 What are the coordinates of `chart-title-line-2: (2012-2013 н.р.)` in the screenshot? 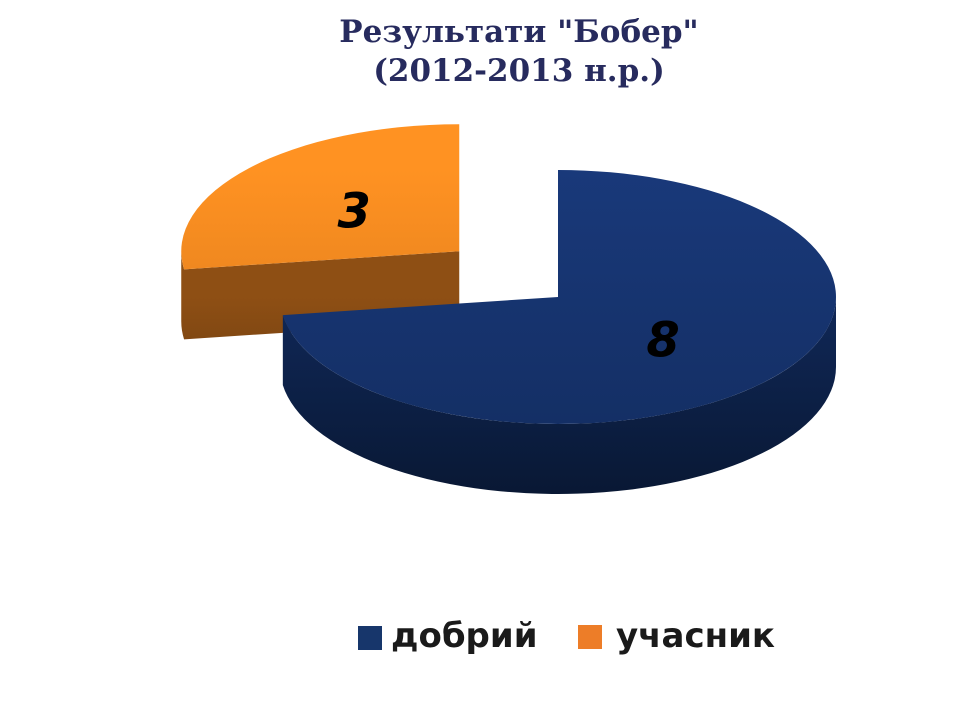 It's located at (519, 71).